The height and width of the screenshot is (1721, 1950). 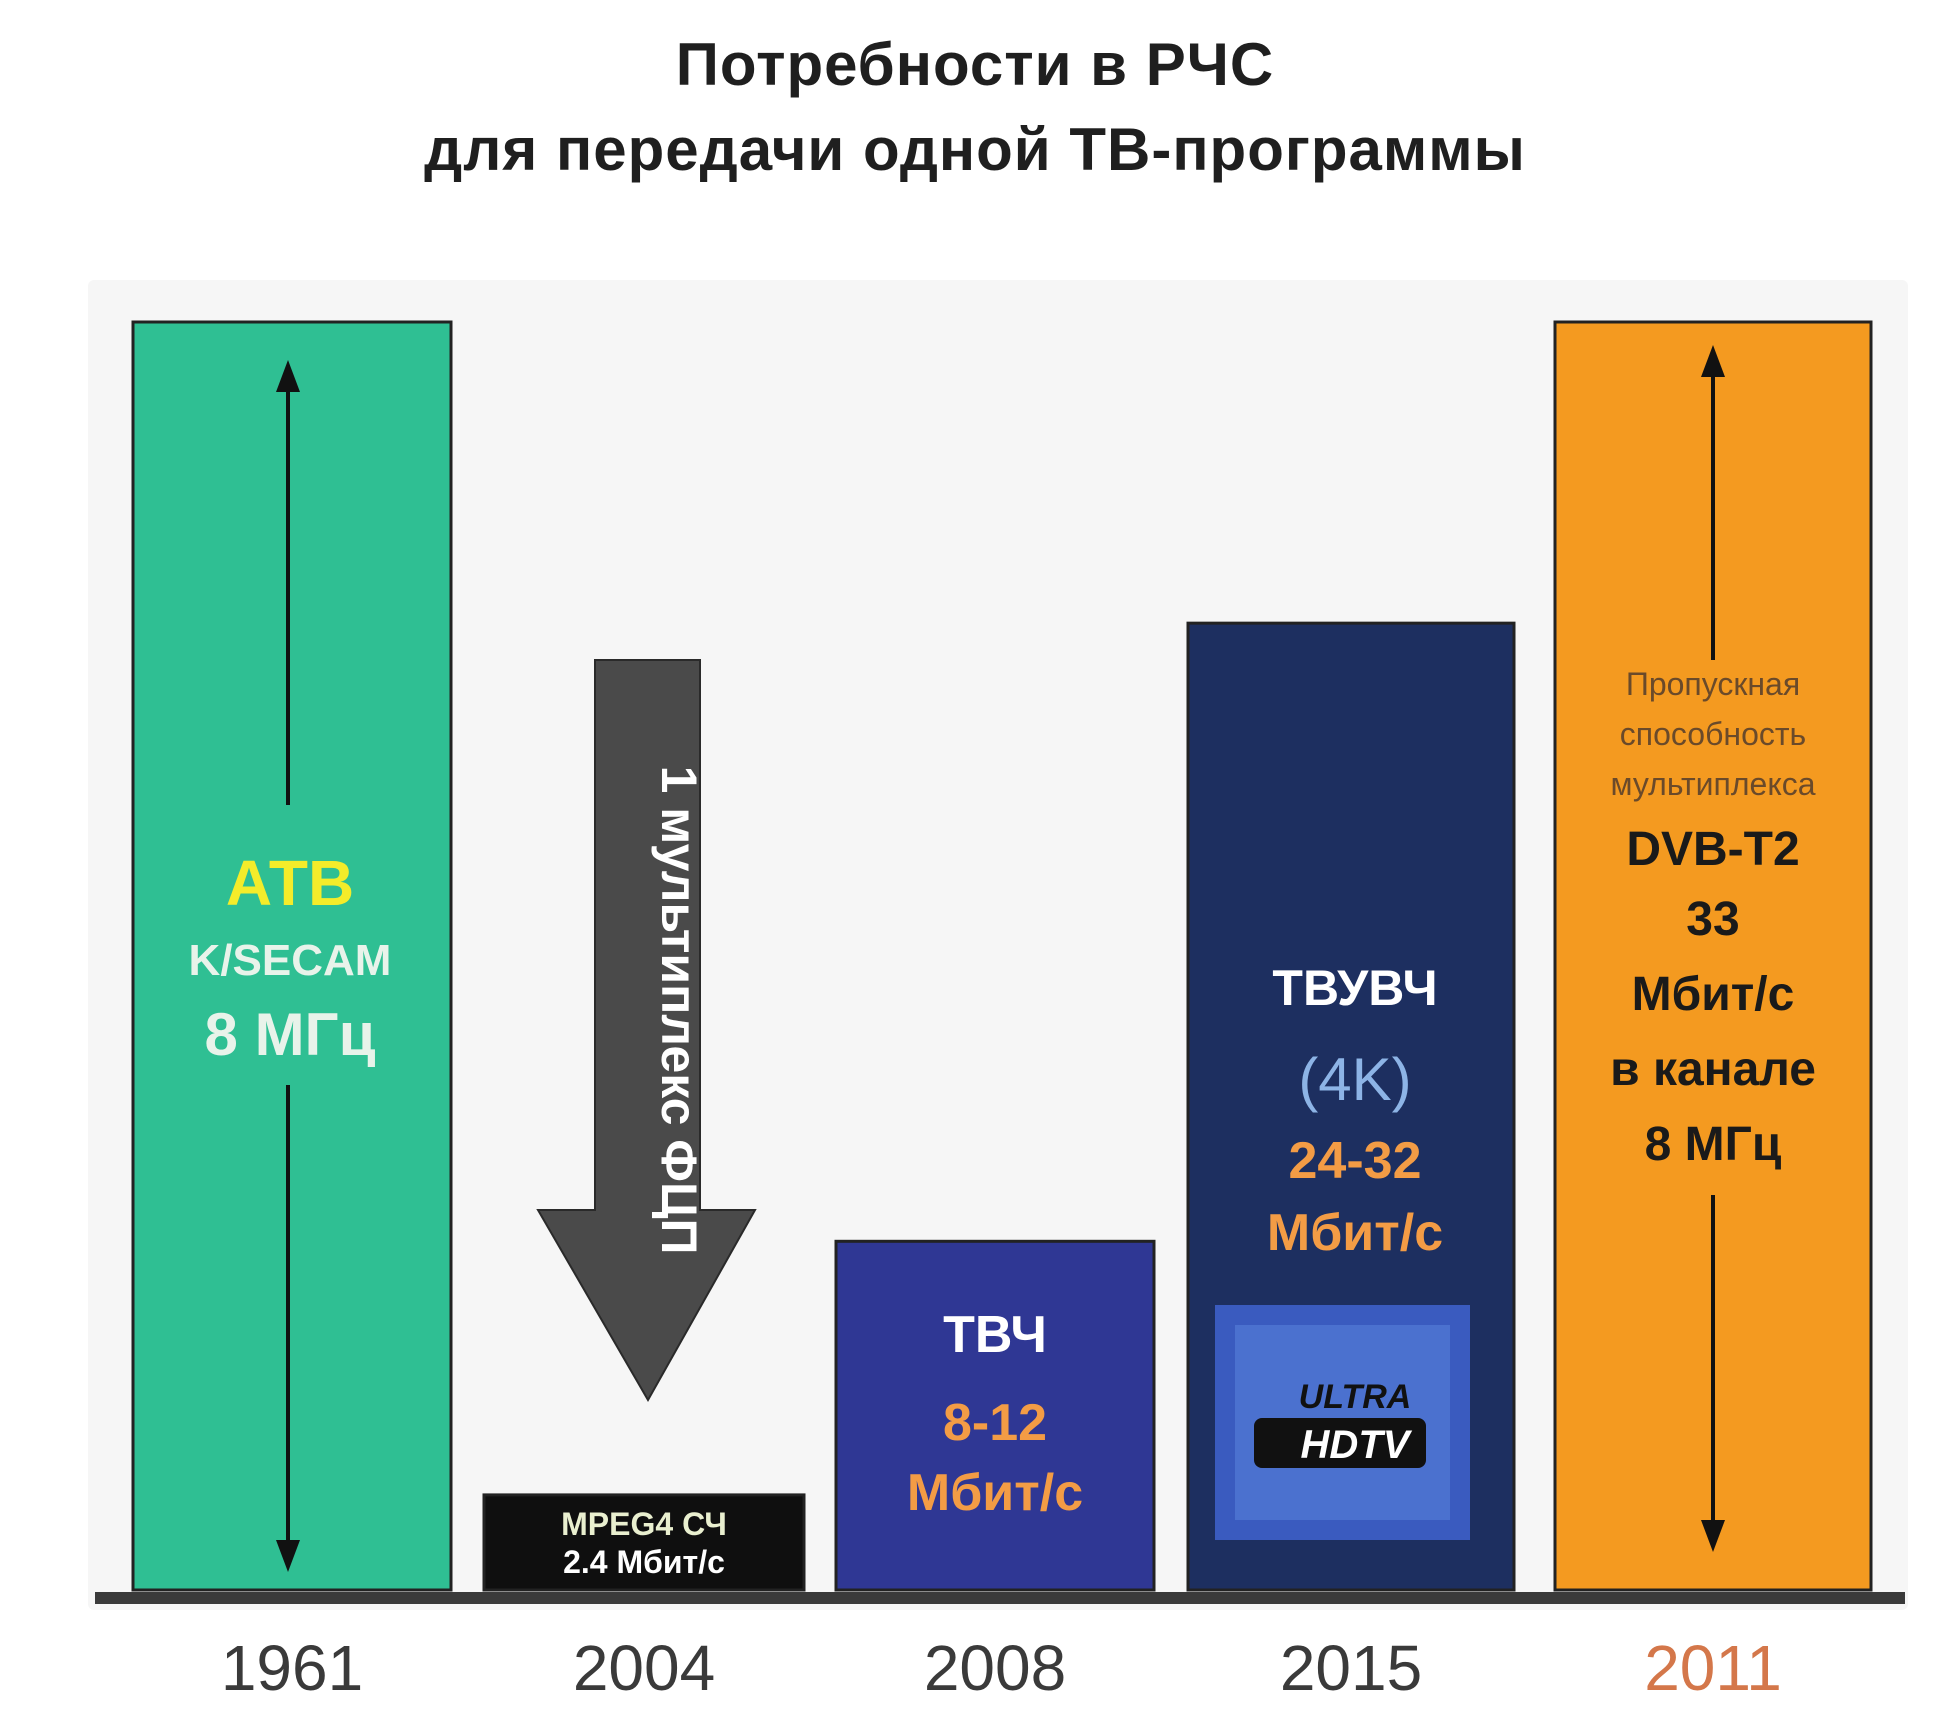 What do you see at coordinates (995, 1668) in the screenshot?
I see `tick-label-2008: 2008` at bounding box center [995, 1668].